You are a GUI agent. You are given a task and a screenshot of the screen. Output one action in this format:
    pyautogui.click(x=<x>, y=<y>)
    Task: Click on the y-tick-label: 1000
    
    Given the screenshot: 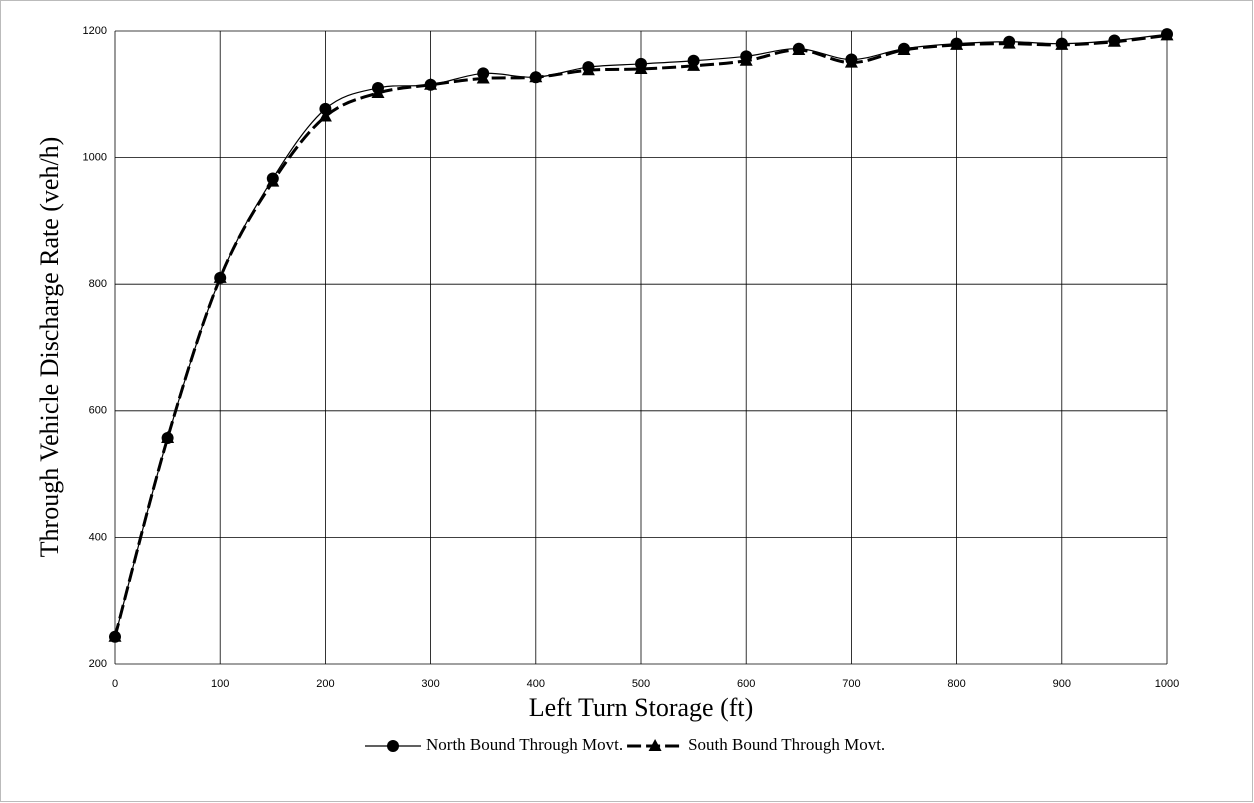 What is the action you would take?
    pyautogui.click(x=95, y=158)
    